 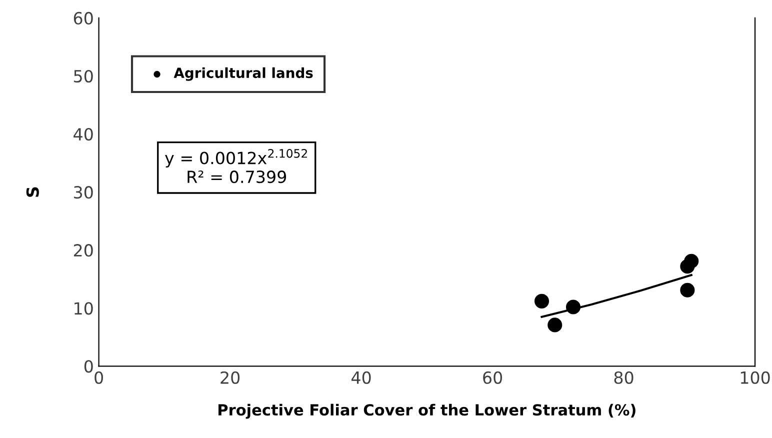 I want to click on y-tick-label: 20, so click(x=83, y=250).